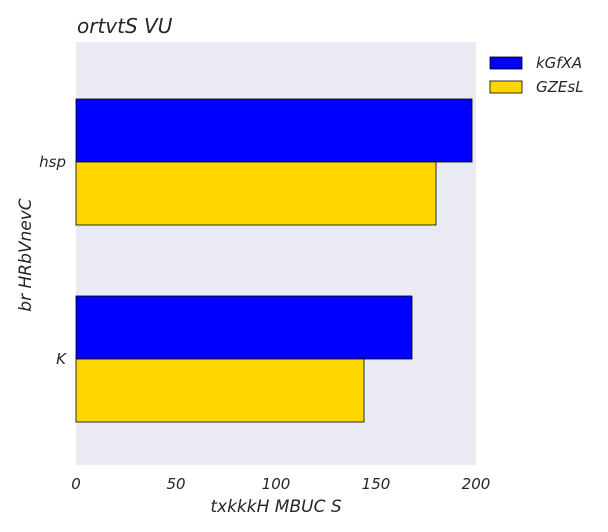 The height and width of the screenshot is (532, 608). Describe the element at coordinates (26, 254) in the screenshot. I see `y-axis-label: br HRbVnevC` at that location.